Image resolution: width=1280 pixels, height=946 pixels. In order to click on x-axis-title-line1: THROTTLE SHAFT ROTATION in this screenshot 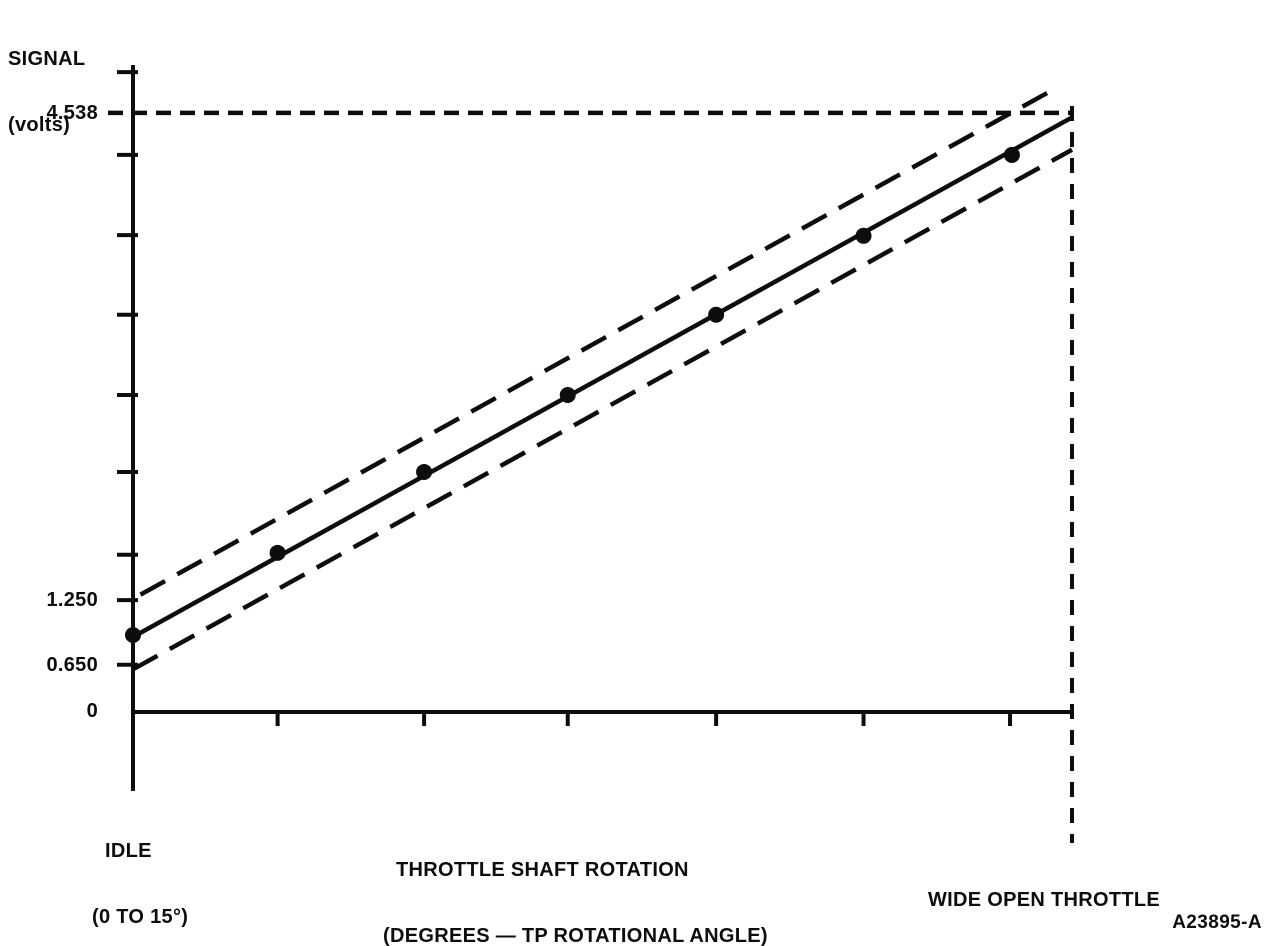, I will do `click(542, 870)`.